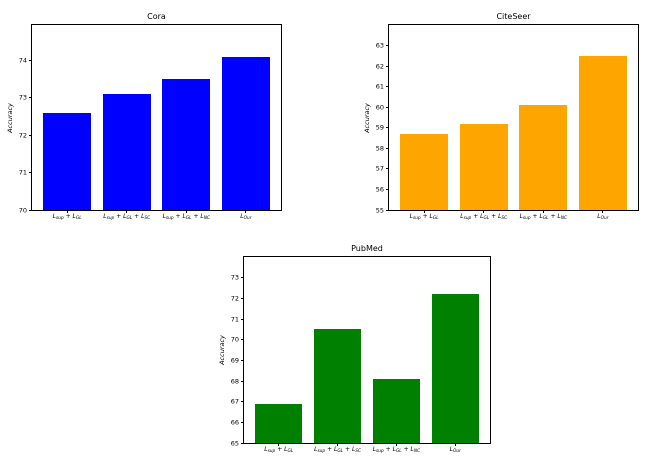  I want to click on citeseer-y-axis-label: Accuracy, so click(366, 117).